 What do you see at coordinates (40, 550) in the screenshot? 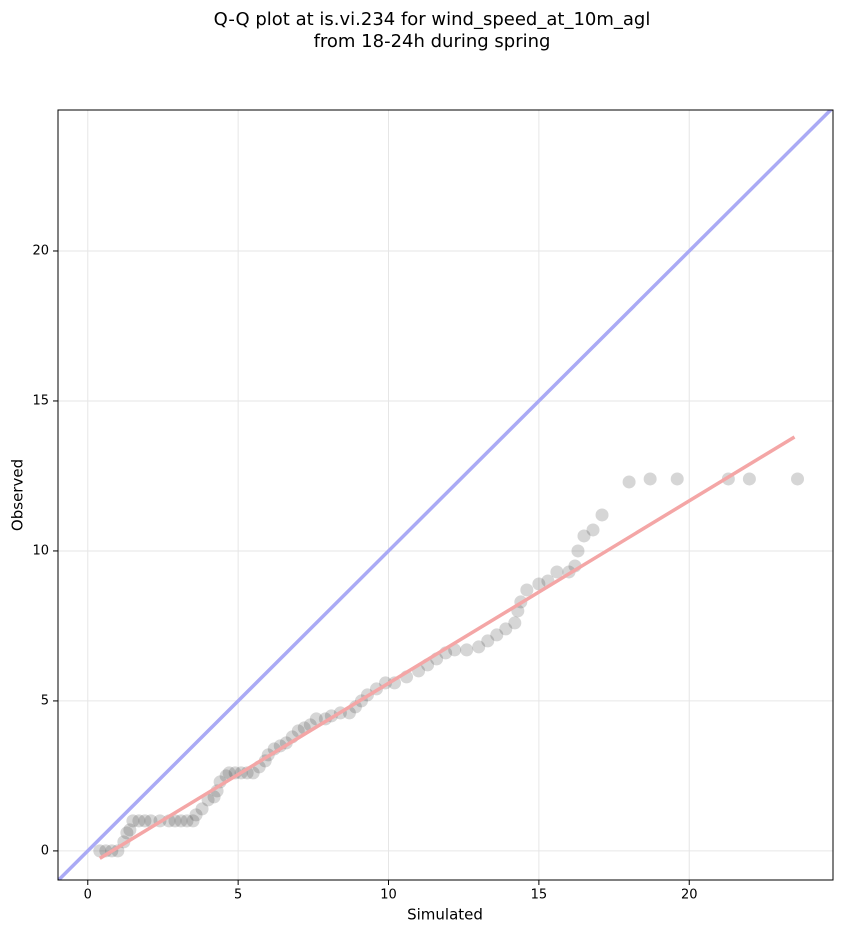
I see `y-tick-label: 10` at bounding box center [40, 550].